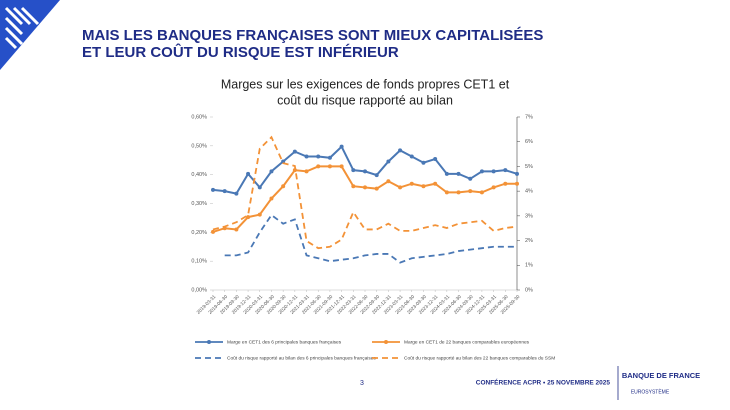  What do you see at coordinates (529, 266) in the screenshot?
I see `y2-tick-label: 1%` at bounding box center [529, 266].